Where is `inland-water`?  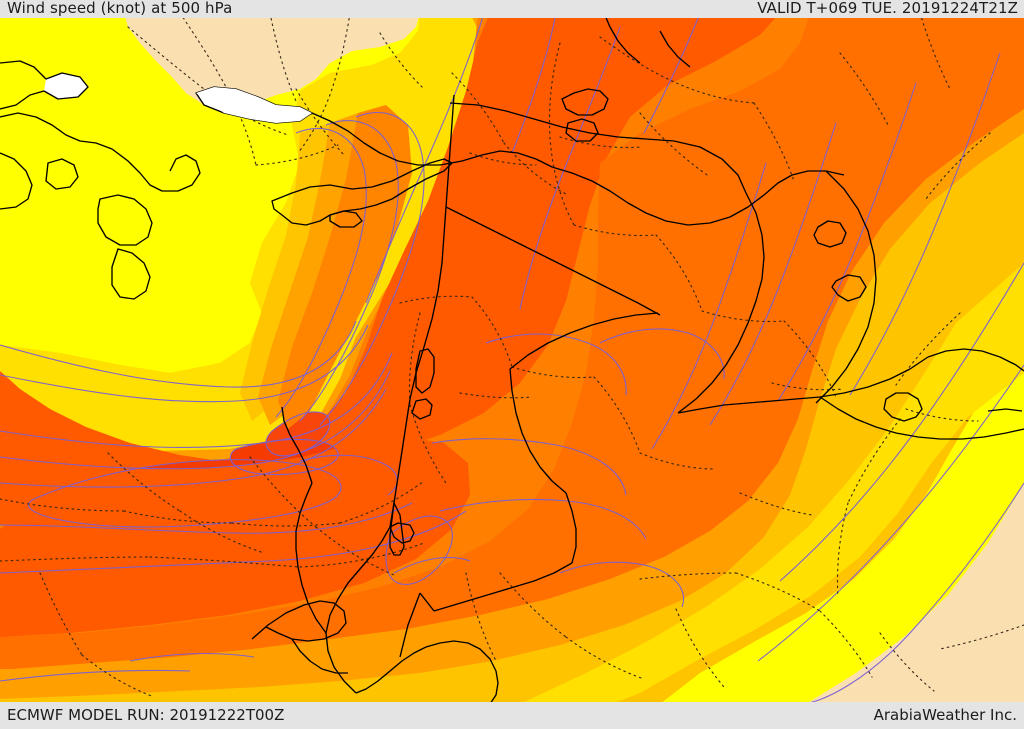 inland-water is located at coordinates (254, 105).